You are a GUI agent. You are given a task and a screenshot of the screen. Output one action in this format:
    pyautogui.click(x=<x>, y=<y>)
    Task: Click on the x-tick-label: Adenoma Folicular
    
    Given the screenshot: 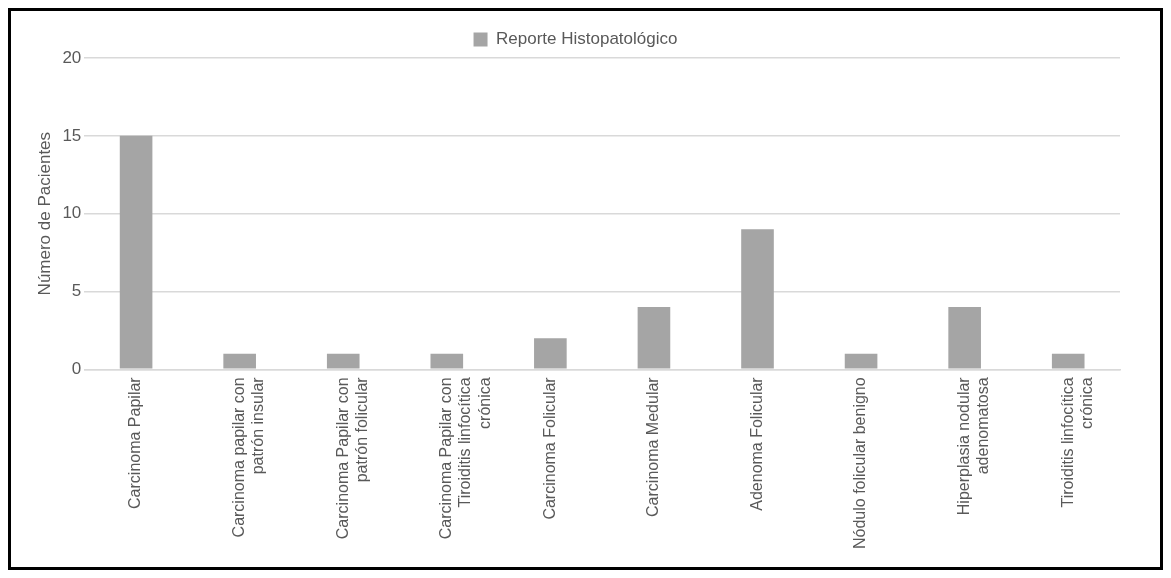 What is the action you would take?
    pyautogui.click(x=756, y=443)
    